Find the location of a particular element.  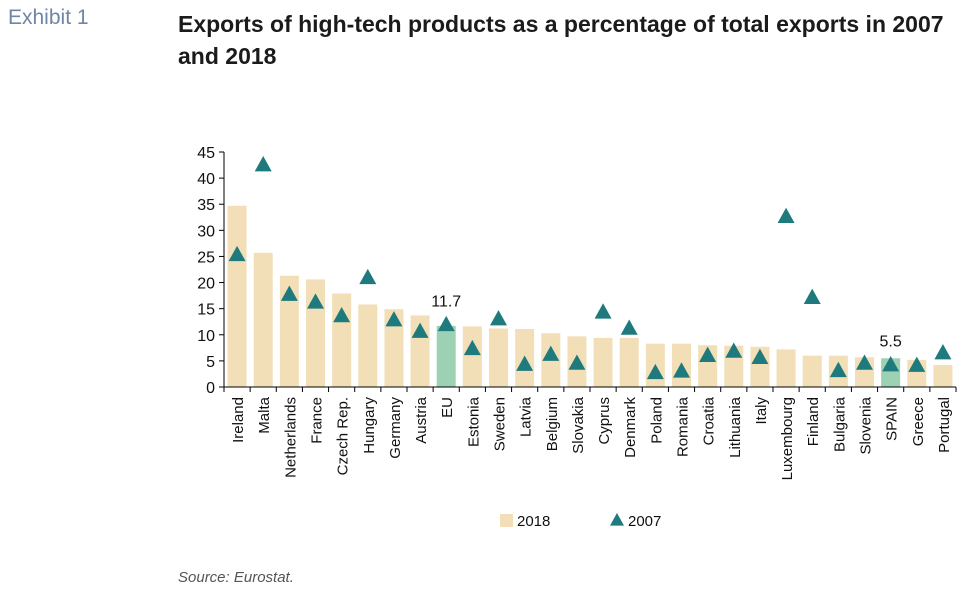

bar-2018-hungary is located at coordinates (368, 345).